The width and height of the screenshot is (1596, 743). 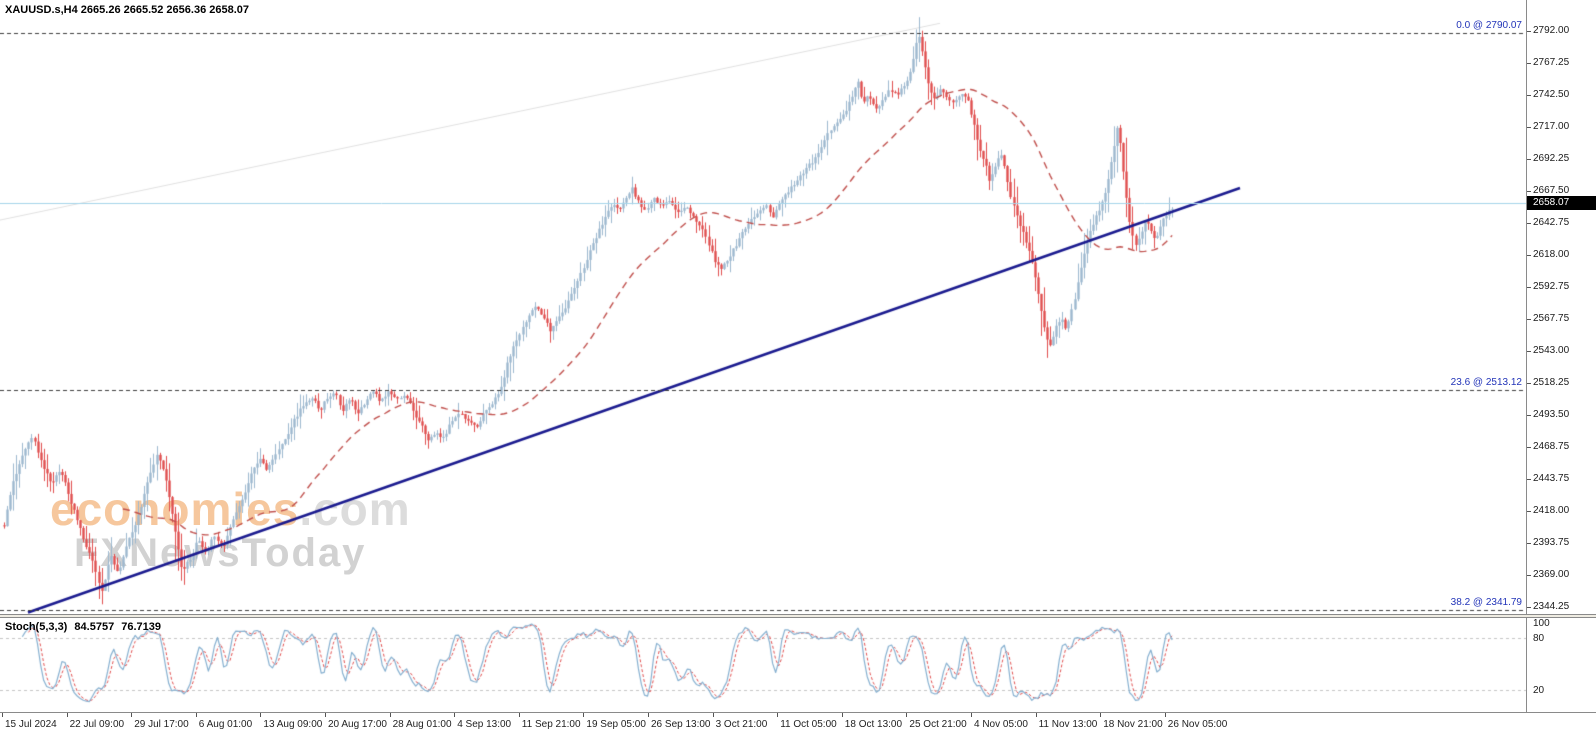 What do you see at coordinates (1551, 318) in the screenshot?
I see `price-axis-label: 2567.75` at bounding box center [1551, 318].